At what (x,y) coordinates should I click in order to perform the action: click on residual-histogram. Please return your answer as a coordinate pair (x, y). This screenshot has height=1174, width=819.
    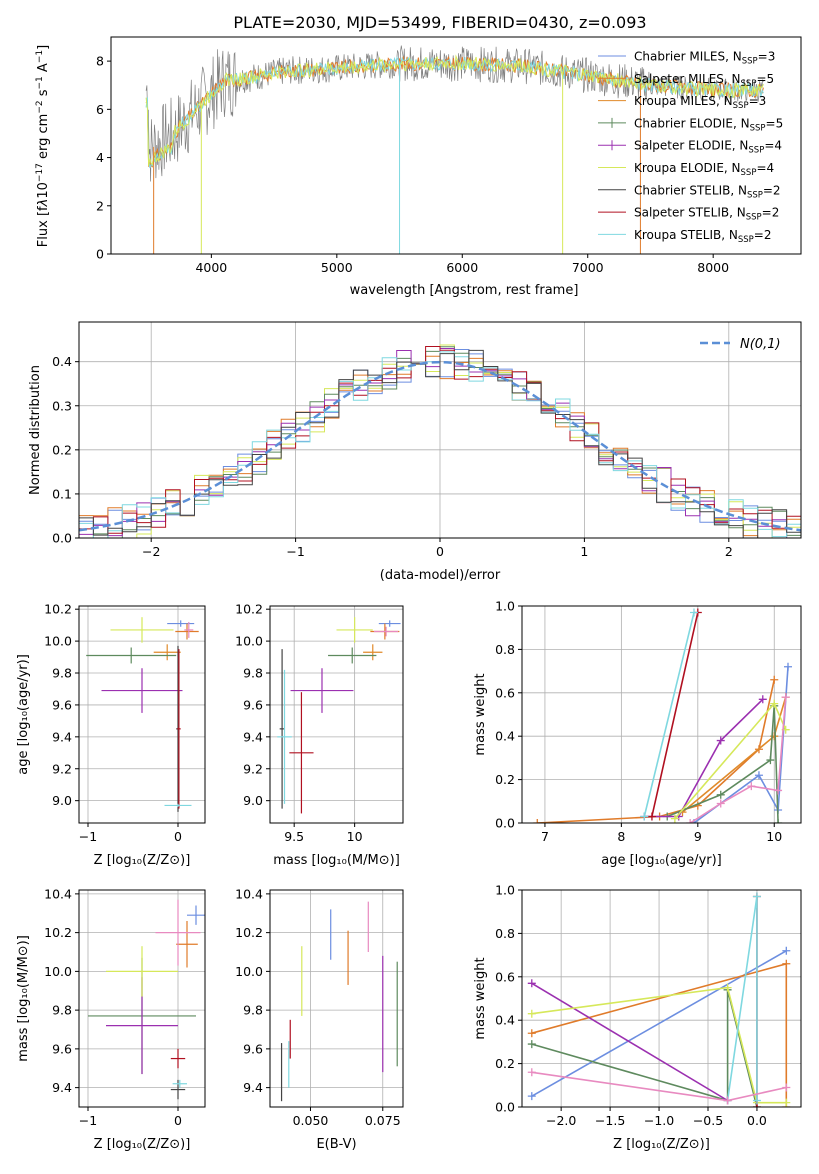
    Looking at the image, I should click on (440, 443).